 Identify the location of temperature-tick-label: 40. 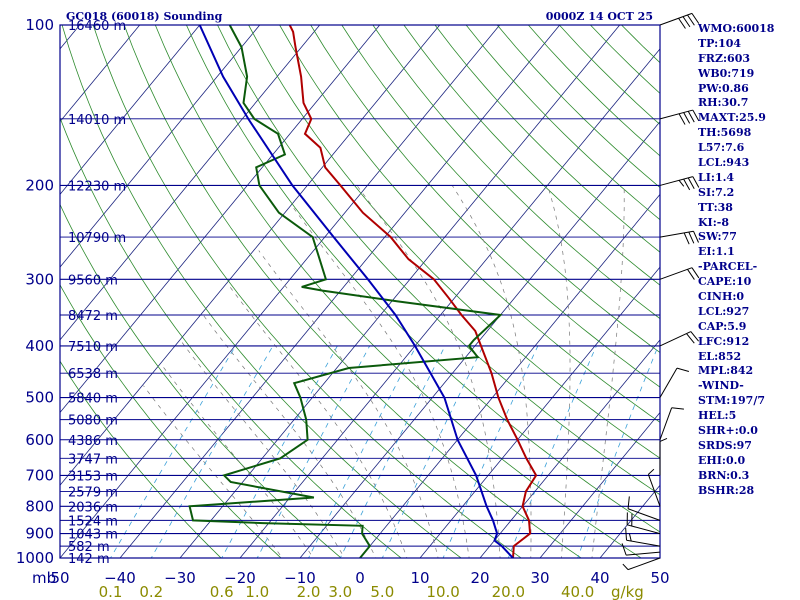
(599, 578).